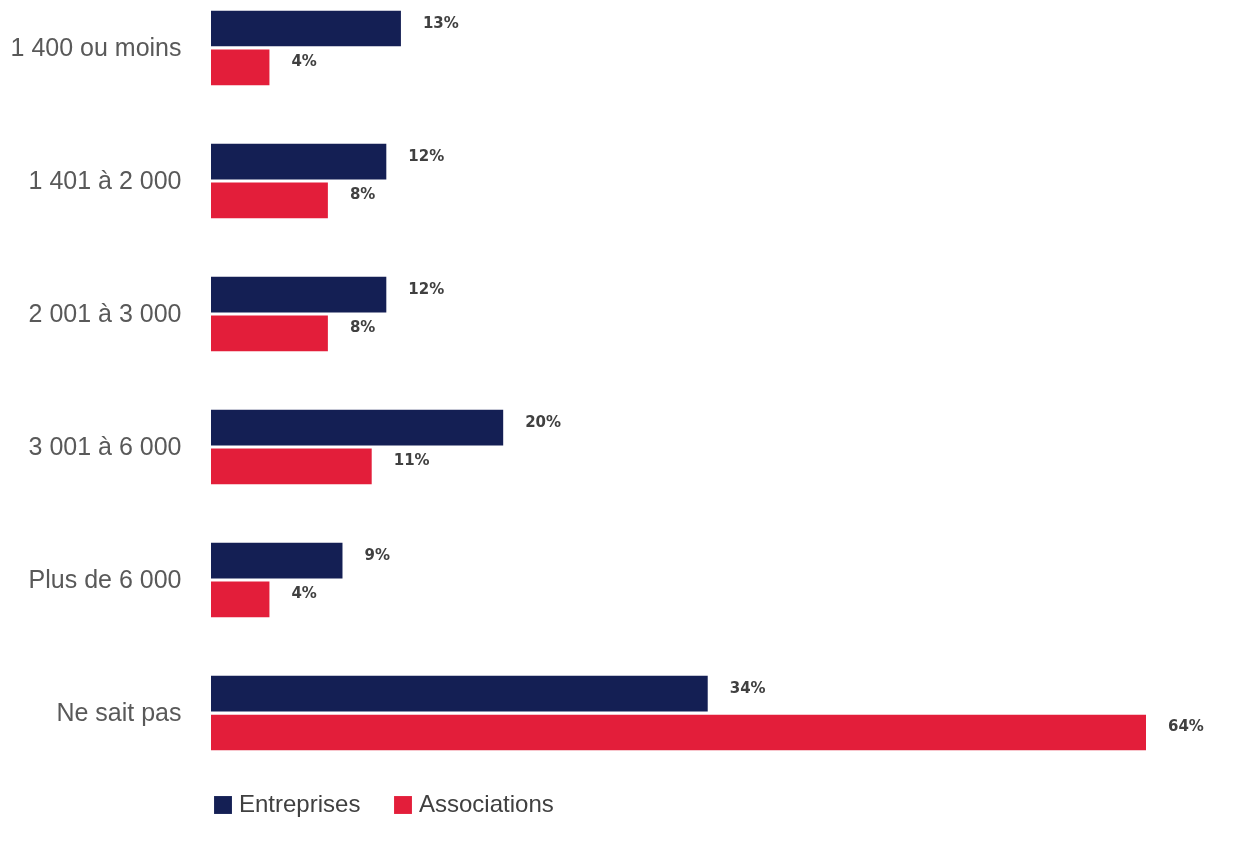 The image size is (1248, 844). Describe the element at coordinates (119, 712) in the screenshot. I see `y-tick-label: Ne sait pas` at that location.